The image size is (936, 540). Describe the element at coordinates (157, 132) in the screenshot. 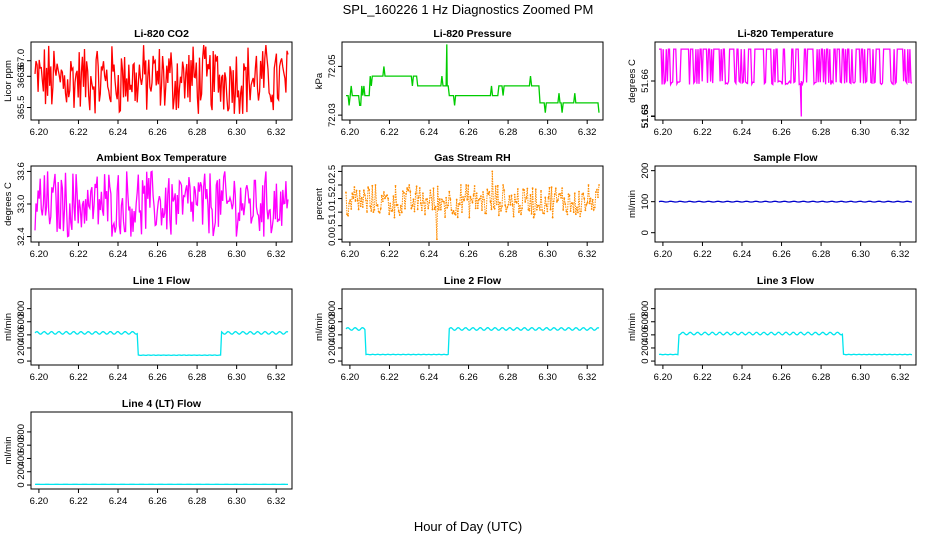

I see `li-820-co2-xtick-label: 6.26` at that location.